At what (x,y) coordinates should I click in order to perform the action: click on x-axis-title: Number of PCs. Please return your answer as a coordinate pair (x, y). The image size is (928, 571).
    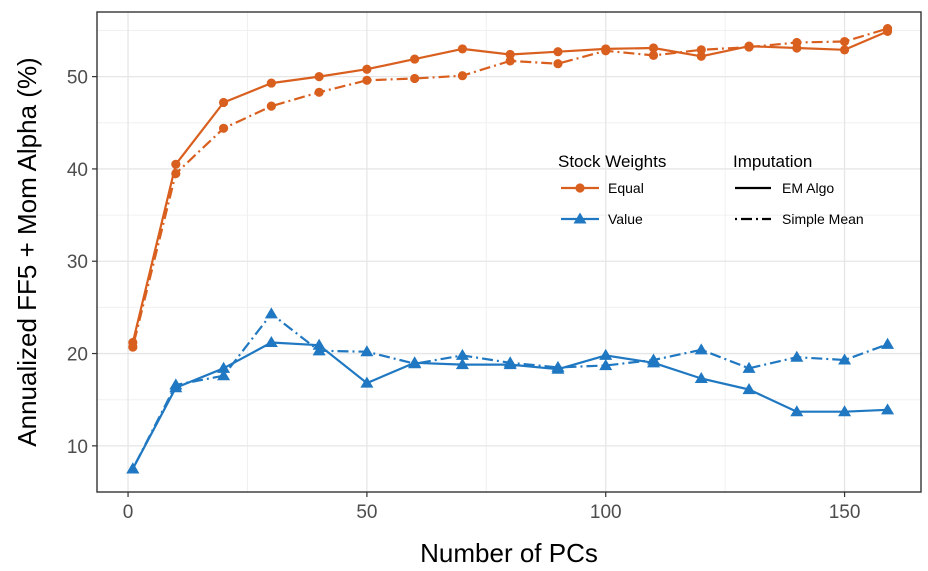
    Looking at the image, I should click on (509, 553).